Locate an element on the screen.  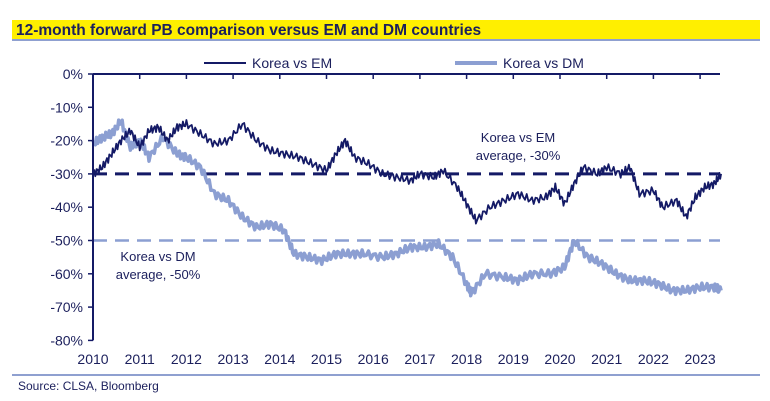
x-tick-label: 2023 is located at coordinates (700, 359).